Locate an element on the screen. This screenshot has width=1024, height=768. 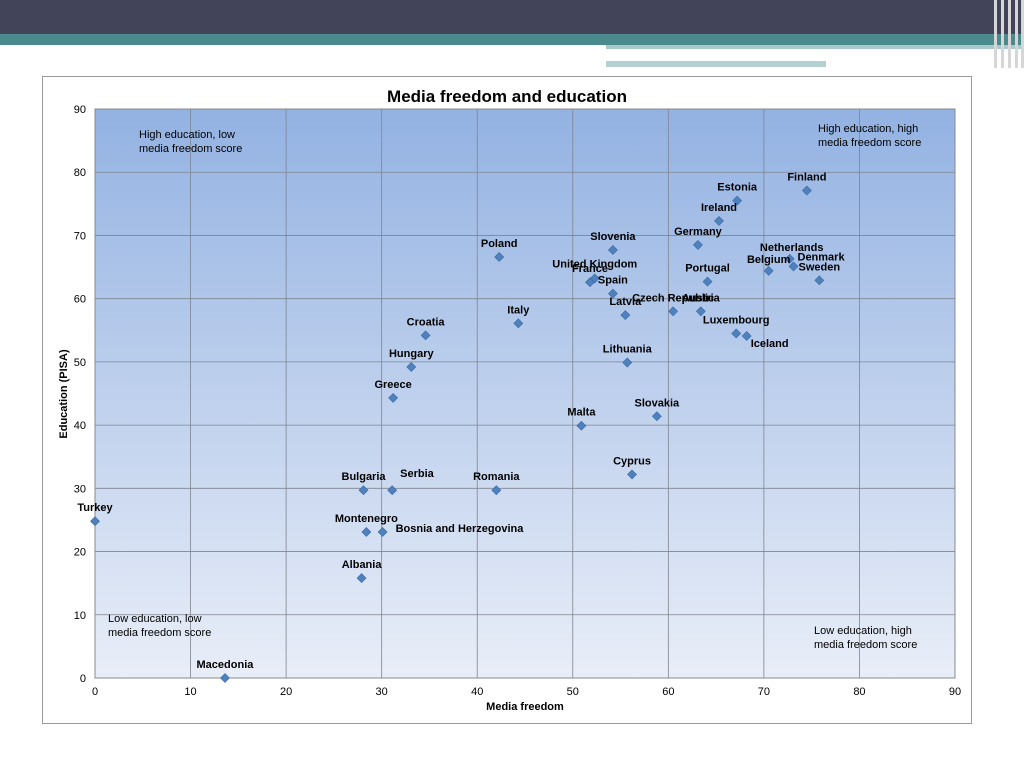
note-bottom-right-line1: Low education, high is located at coordinates (863, 631).